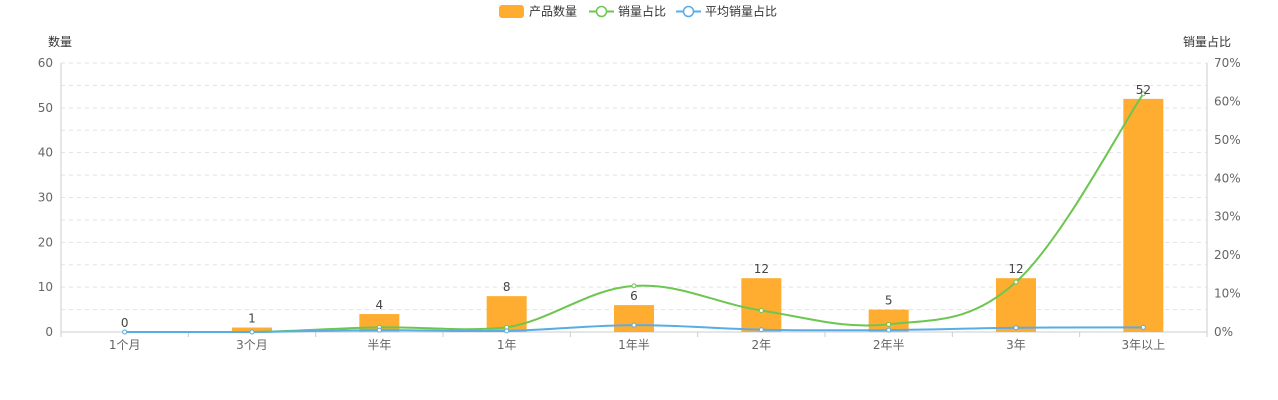 Image resolution: width=1278 pixels, height=400 pixels. I want to click on bar-value-label: 6, so click(634, 296).